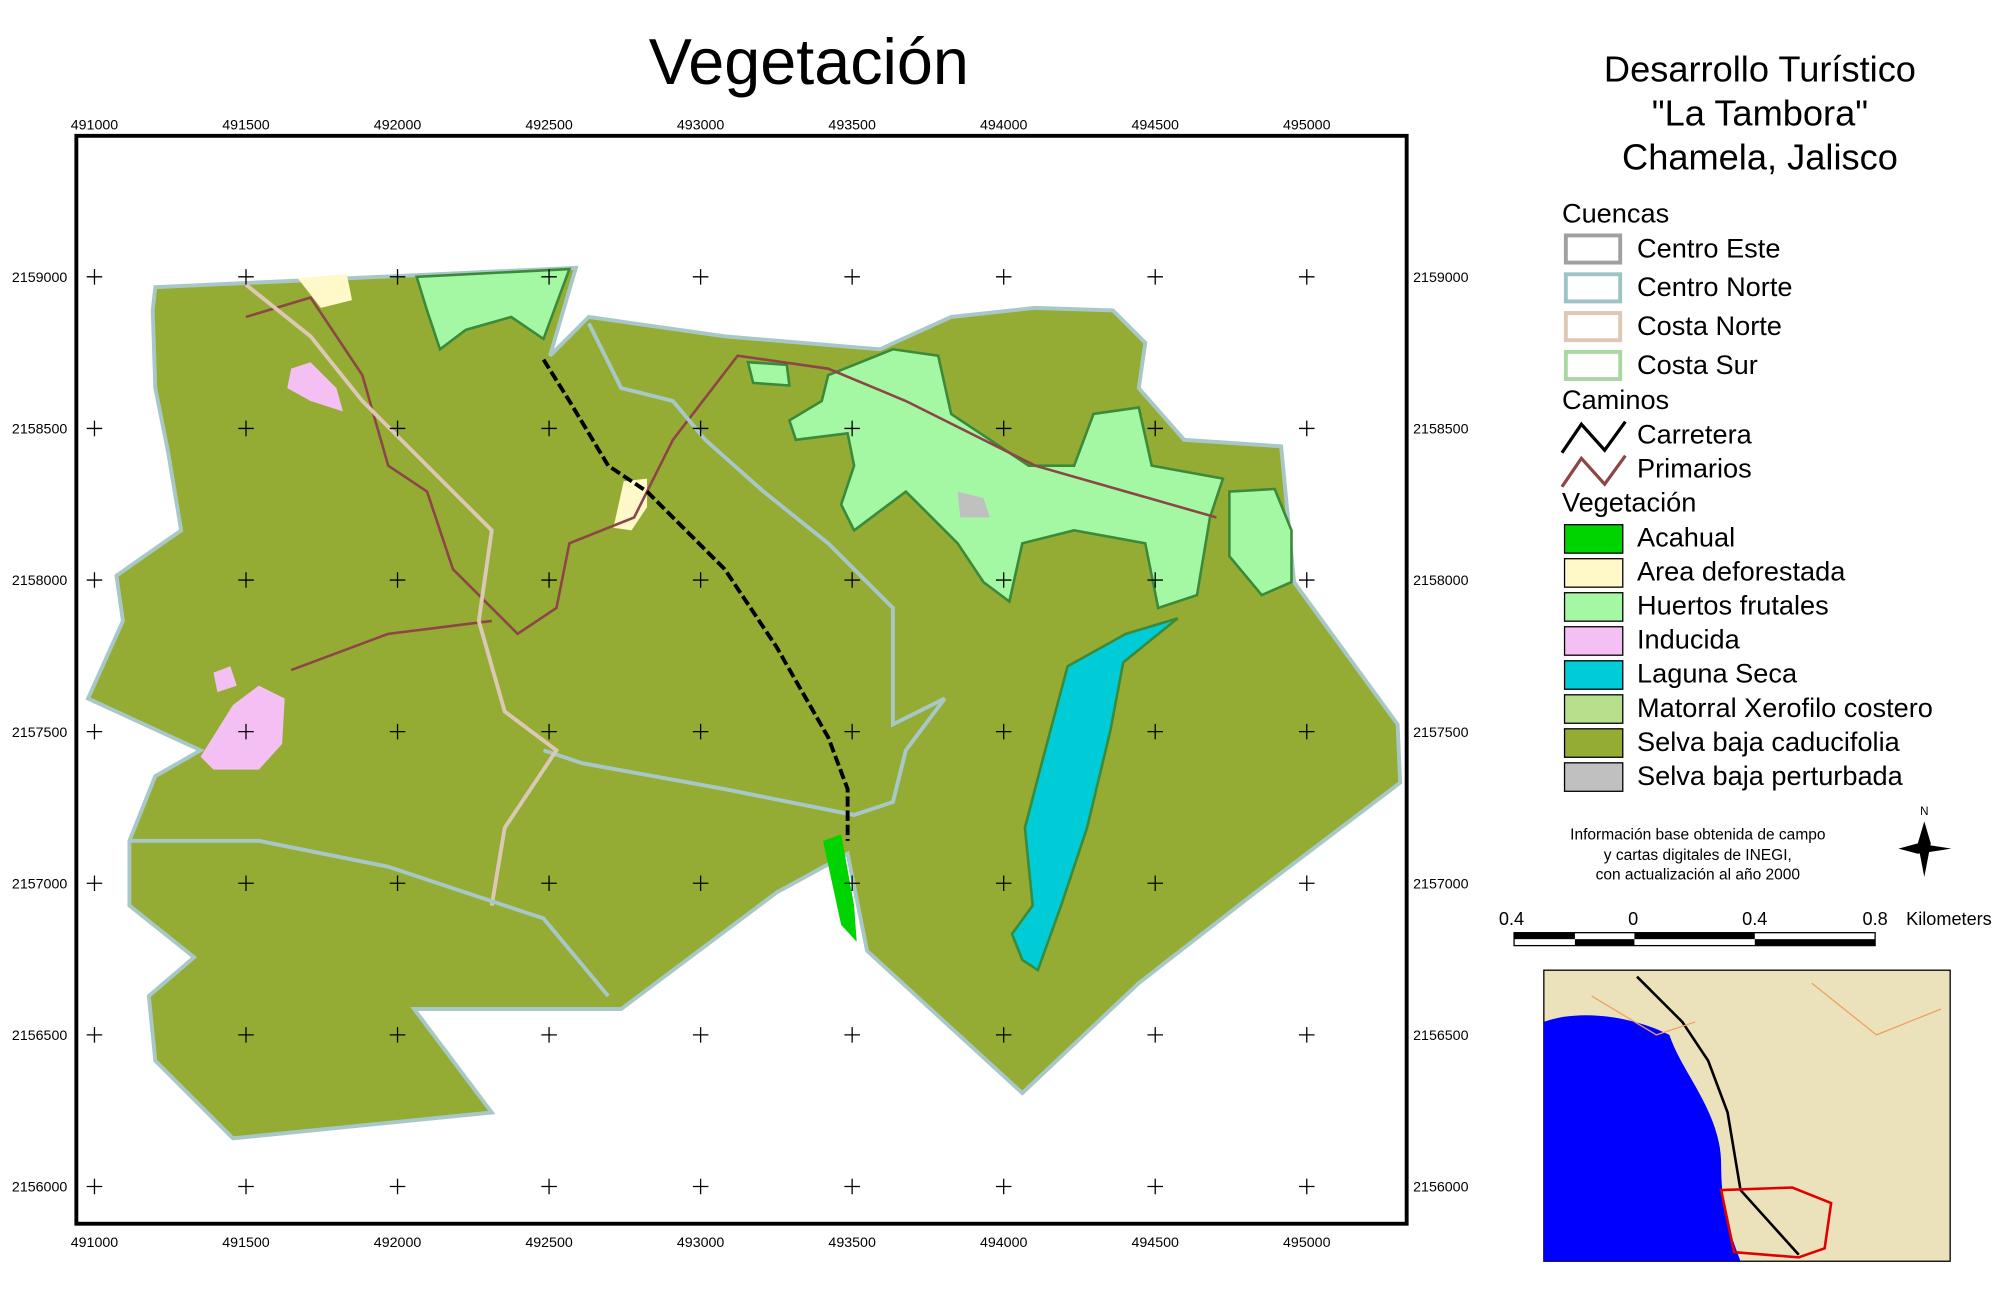 This screenshot has width=2011, height=1291. I want to click on x-tick-label: 491500, so click(246, 125).